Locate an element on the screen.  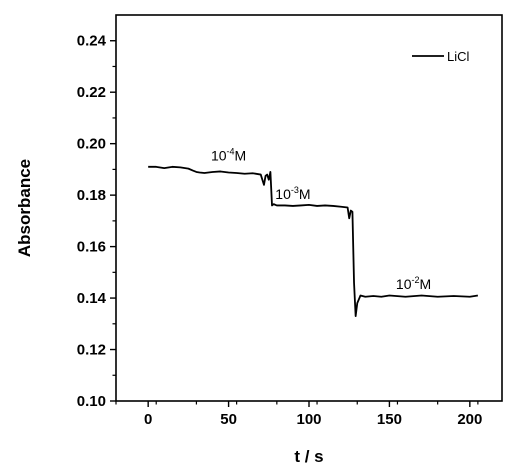
concentration-annotation: 10-2M is located at coordinates (413, 283).